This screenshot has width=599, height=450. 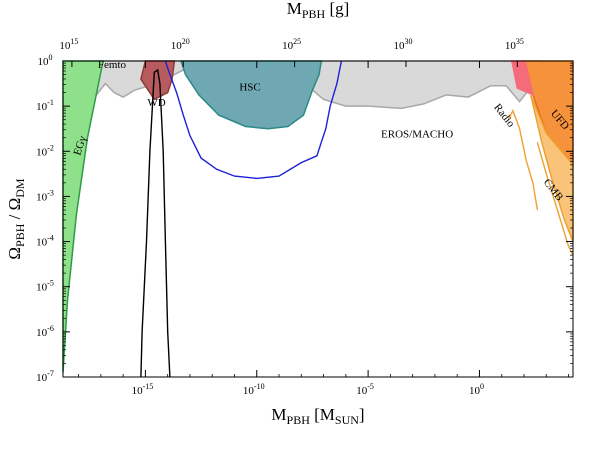 I want to click on y-tick-label: 10⁰, so click(x=45, y=60).